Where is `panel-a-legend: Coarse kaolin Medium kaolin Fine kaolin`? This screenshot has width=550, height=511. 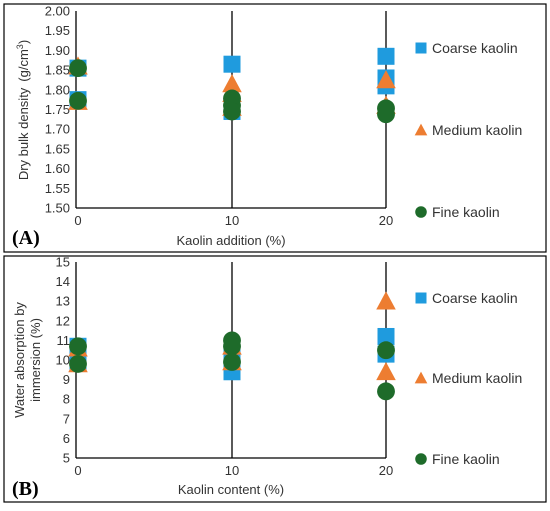
panel-a-legend: Coarse kaolin Medium kaolin Fine kaolin is located at coordinates (468, 130).